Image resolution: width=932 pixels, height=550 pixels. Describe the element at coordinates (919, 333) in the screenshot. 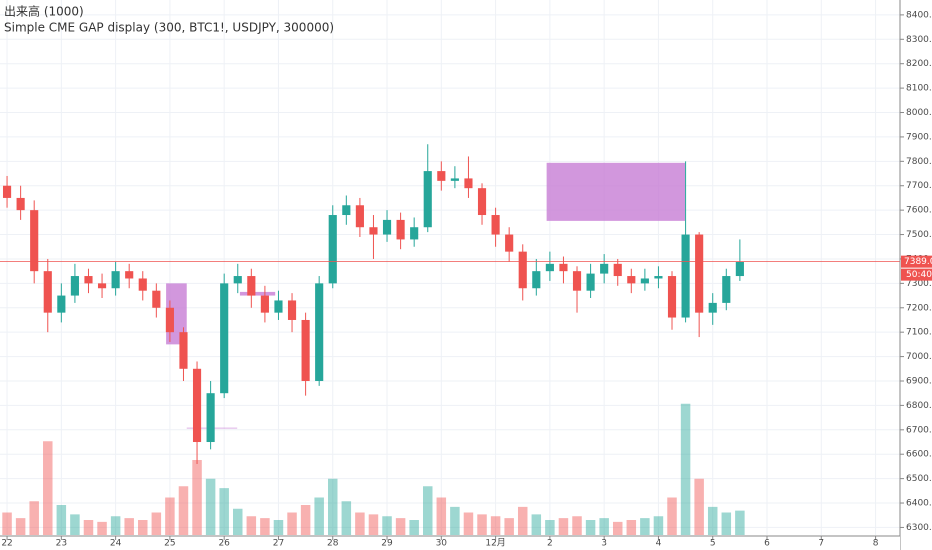

I see `y-tick-label: 7100.0` at that location.